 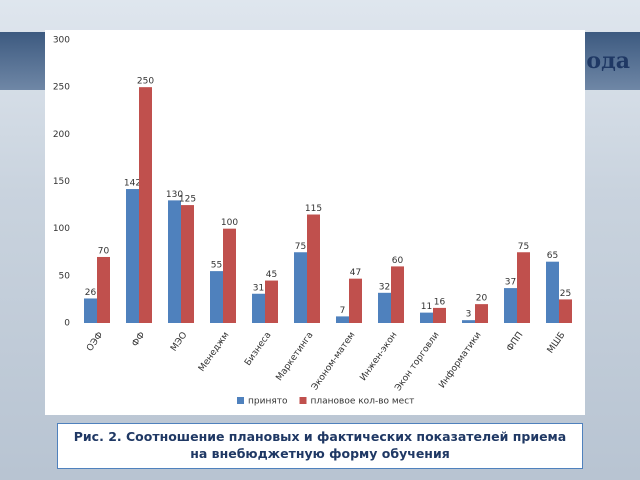 What do you see at coordinates (313, 209) in the screenshot?
I see `value-label: 115` at bounding box center [313, 209].